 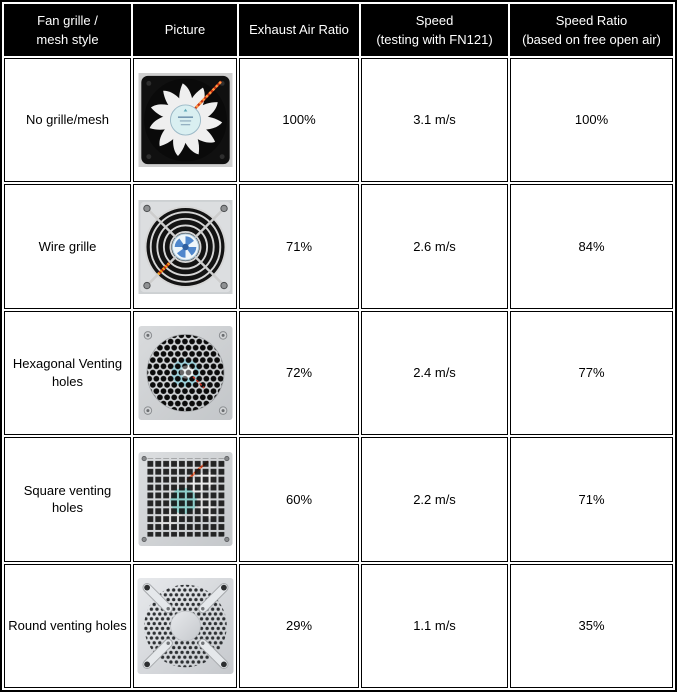 I want to click on header-picture-line1: Picture, so click(x=185, y=30).